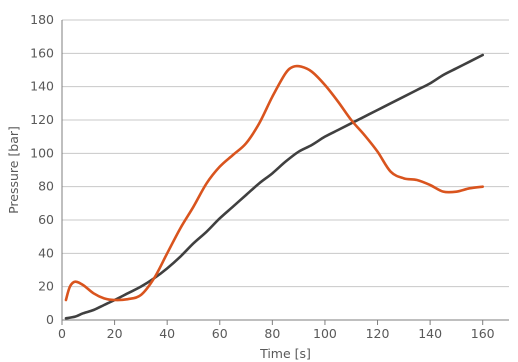 The width and height of the screenshot is (518, 362). What do you see at coordinates (42, 86) in the screenshot?
I see `y-tick-label: 140` at bounding box center [42, 86].